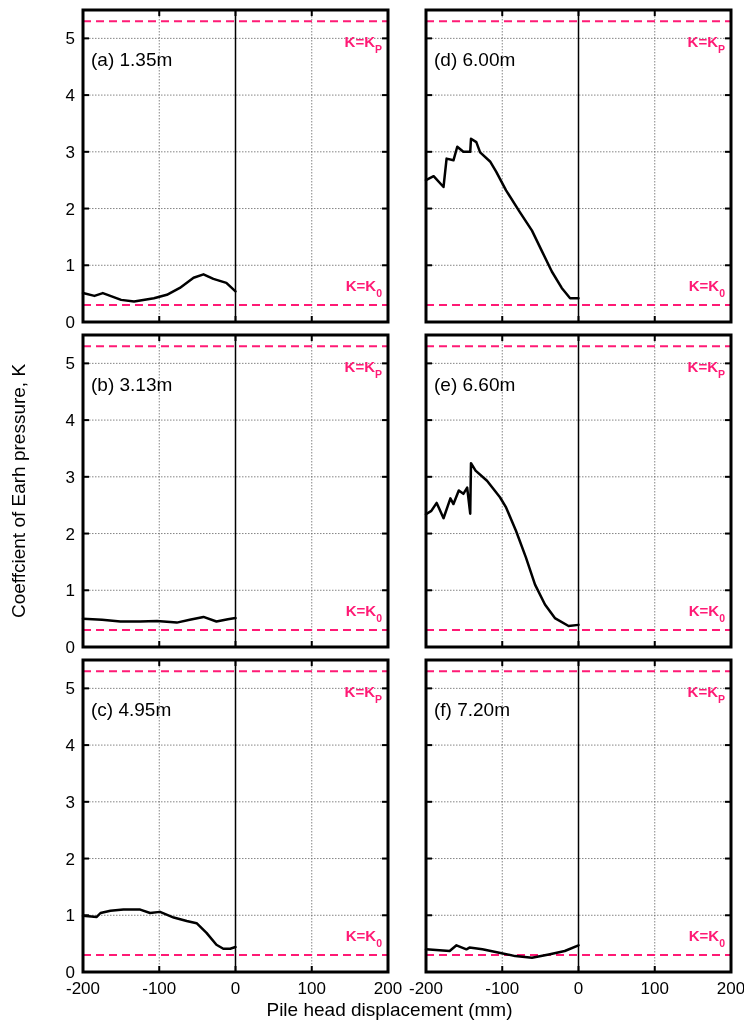  I want to click on text: (f) 7.20m, so click(472, 710).